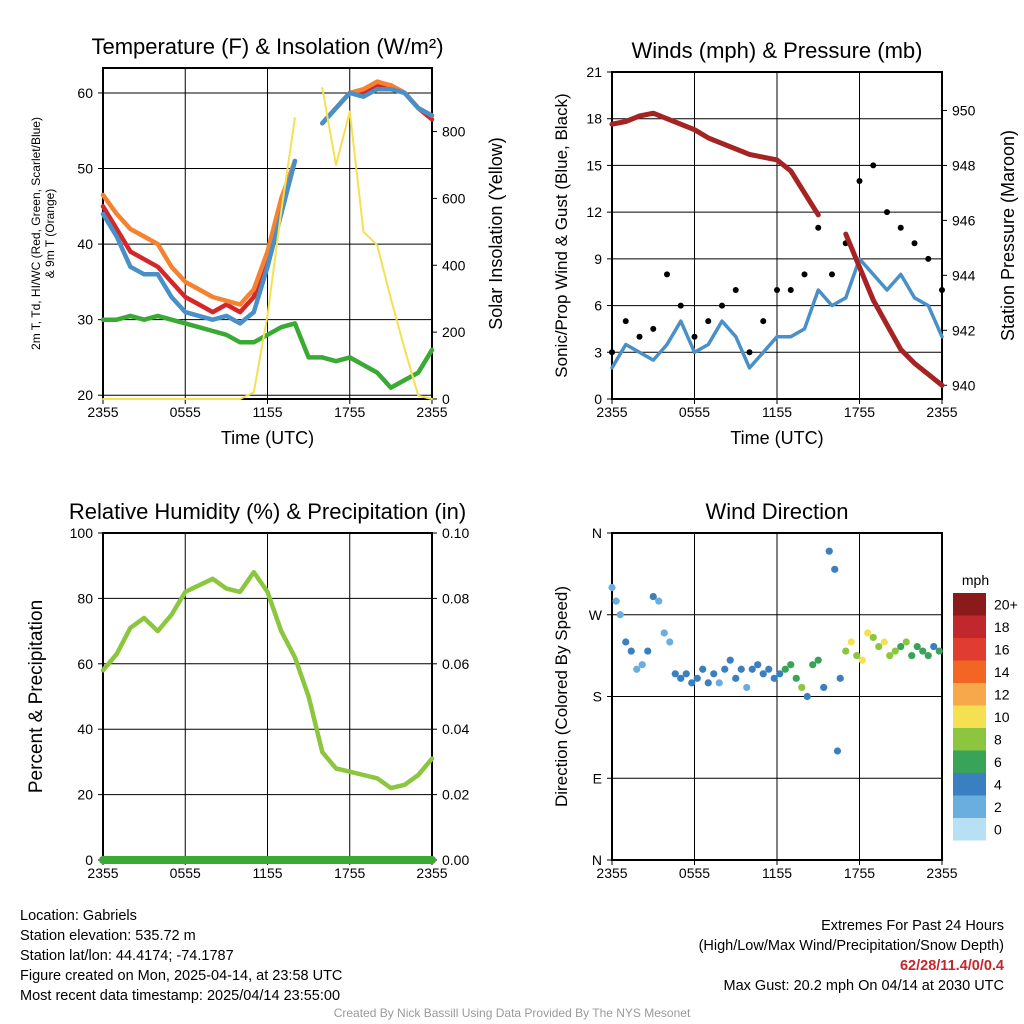  What do you see at coordinates (598, 259) in the screenshot?
I see `y-tick-label: 9` at bounding box center [598, 259].